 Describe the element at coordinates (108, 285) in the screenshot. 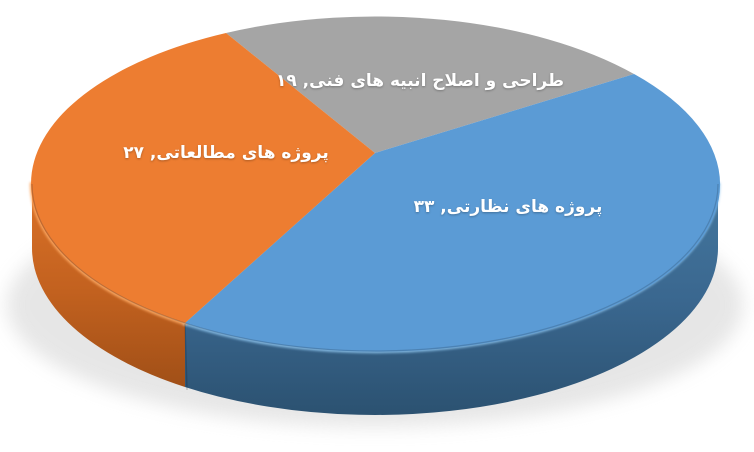

I see `pie-slice-motaleati-side` at that location.